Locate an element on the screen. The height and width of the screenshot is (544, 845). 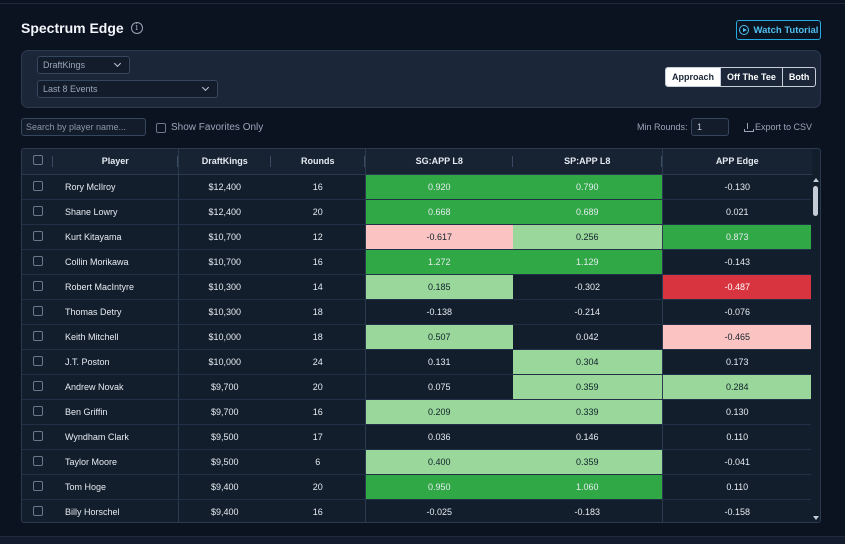
play-icon is located at coordinates (743, 30).